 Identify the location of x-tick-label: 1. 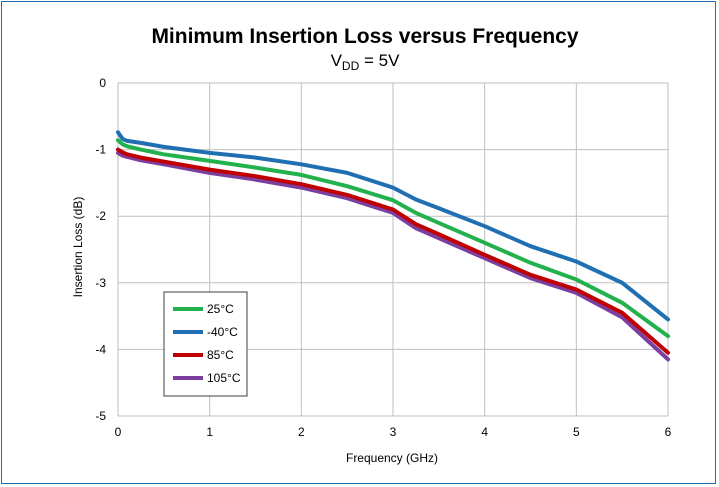
(209, 432).